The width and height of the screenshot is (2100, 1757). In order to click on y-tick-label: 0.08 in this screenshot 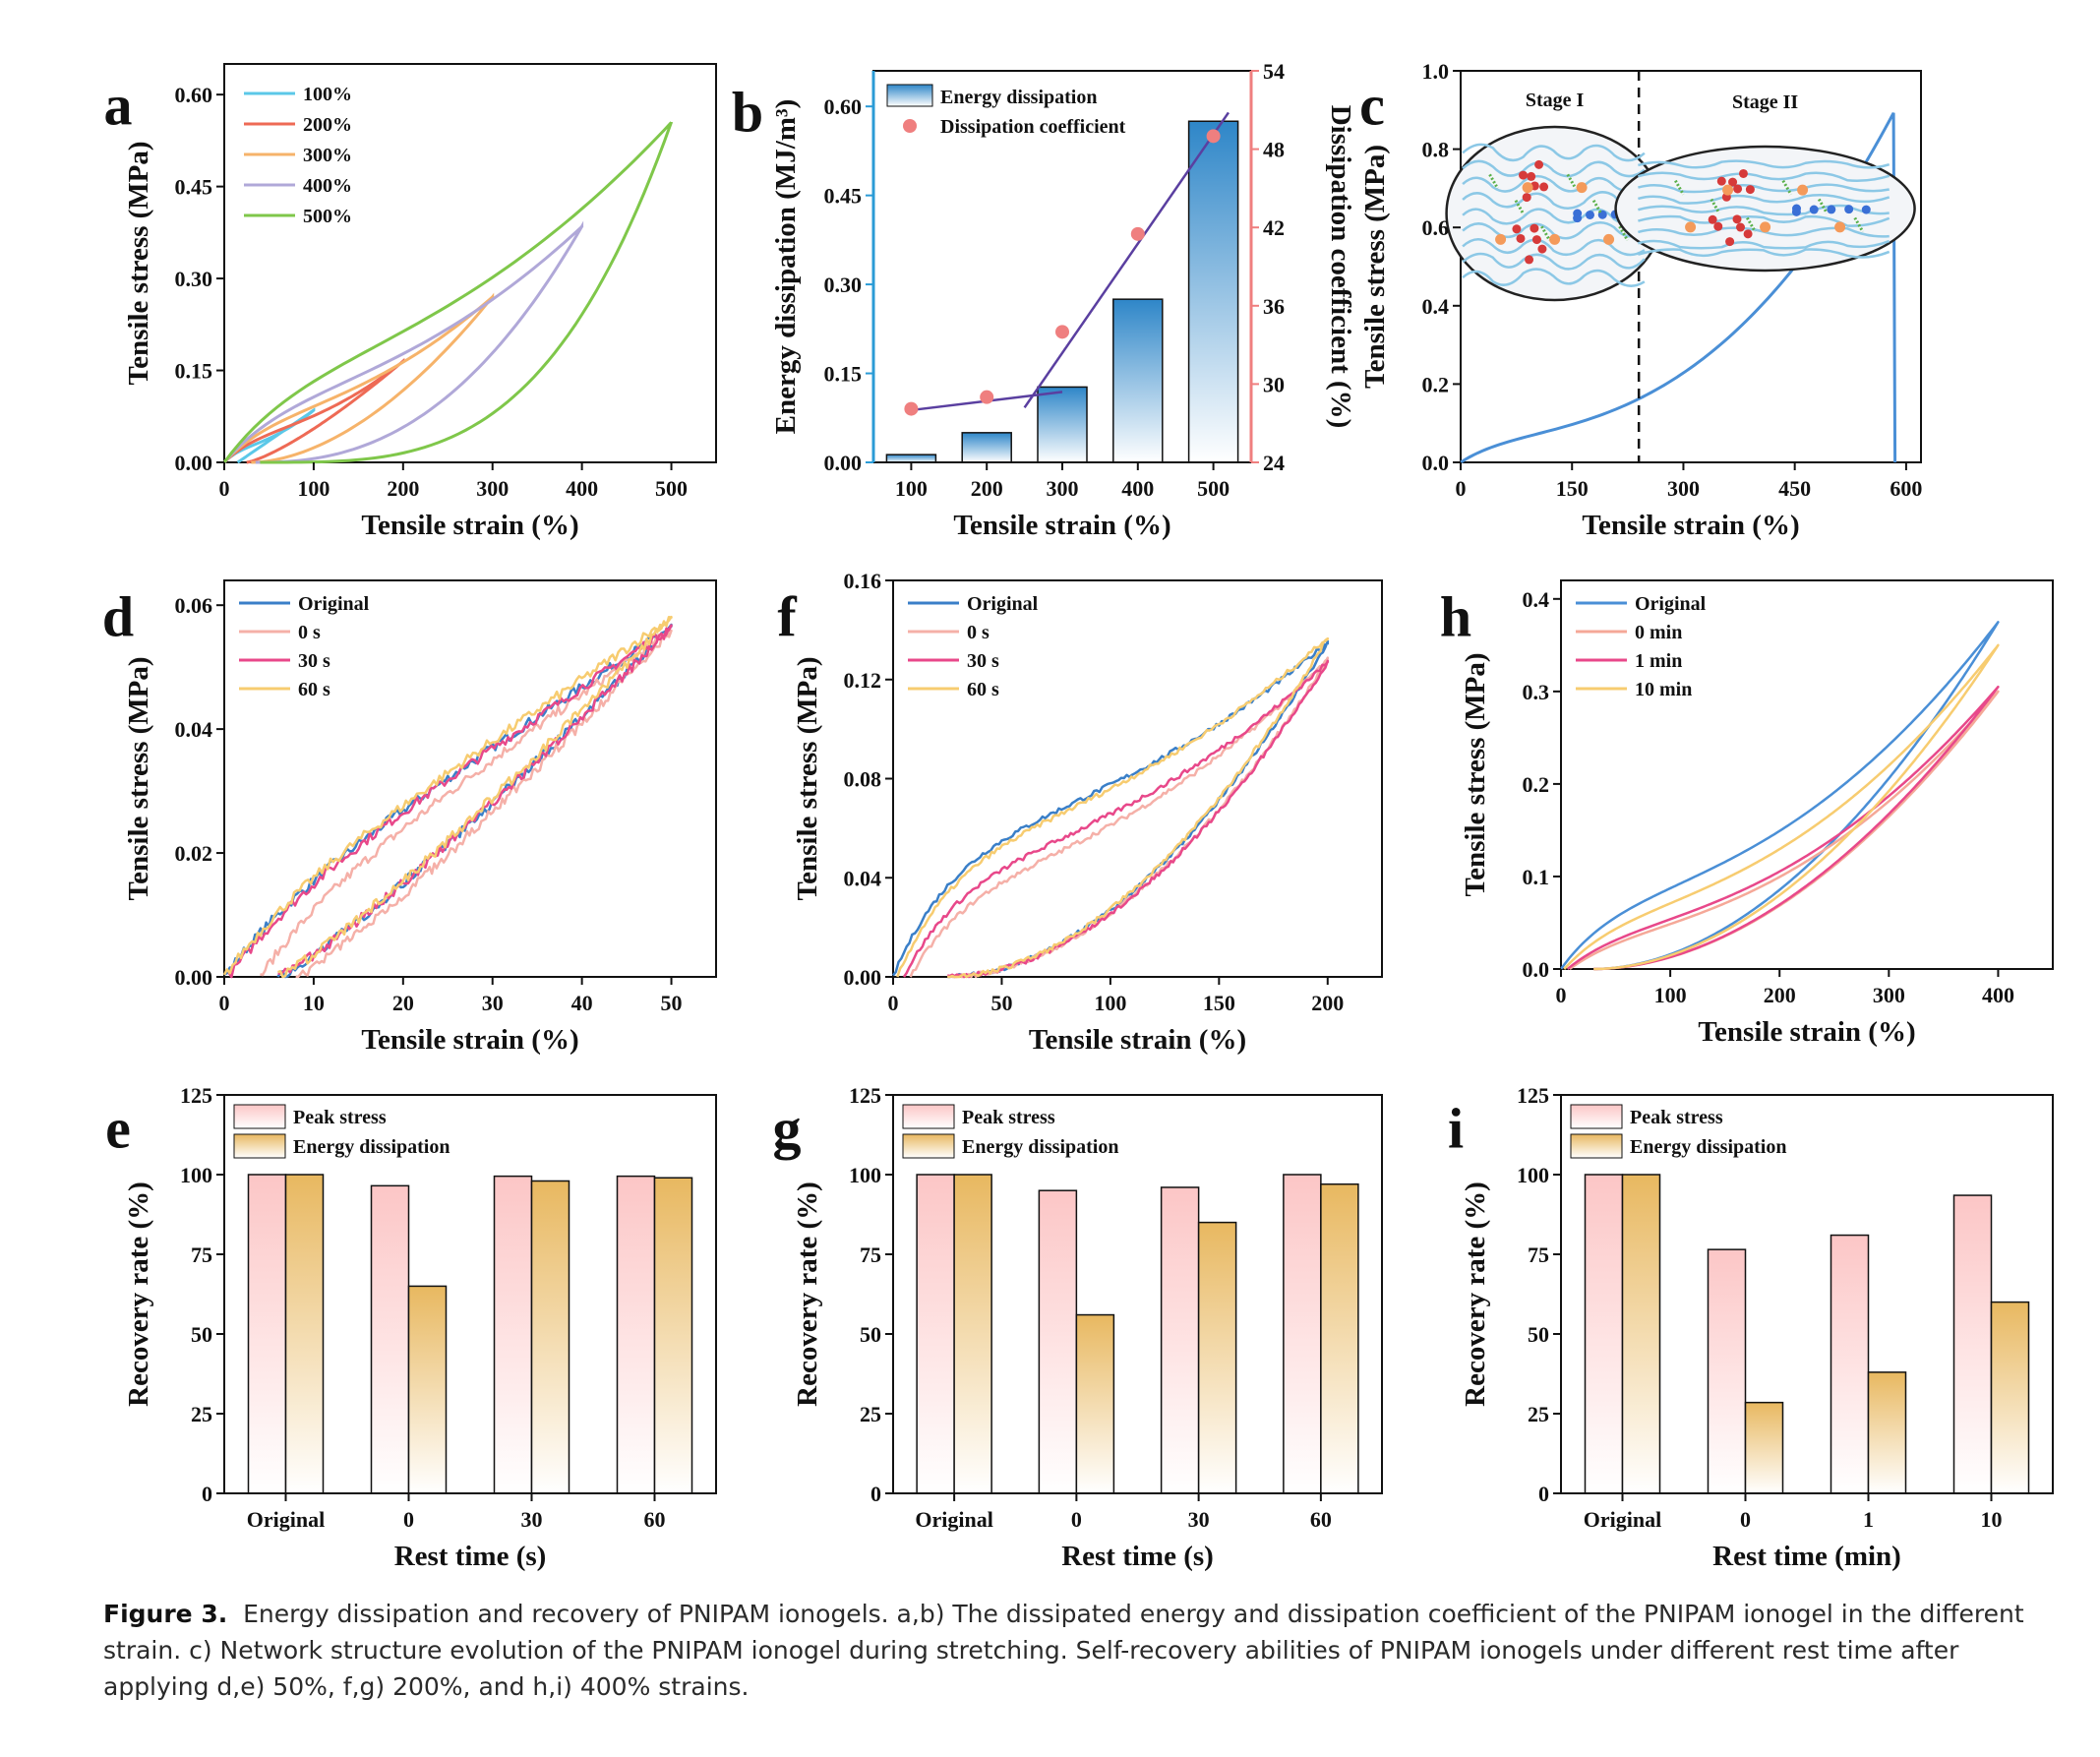, I will do `click(863, 779)`.